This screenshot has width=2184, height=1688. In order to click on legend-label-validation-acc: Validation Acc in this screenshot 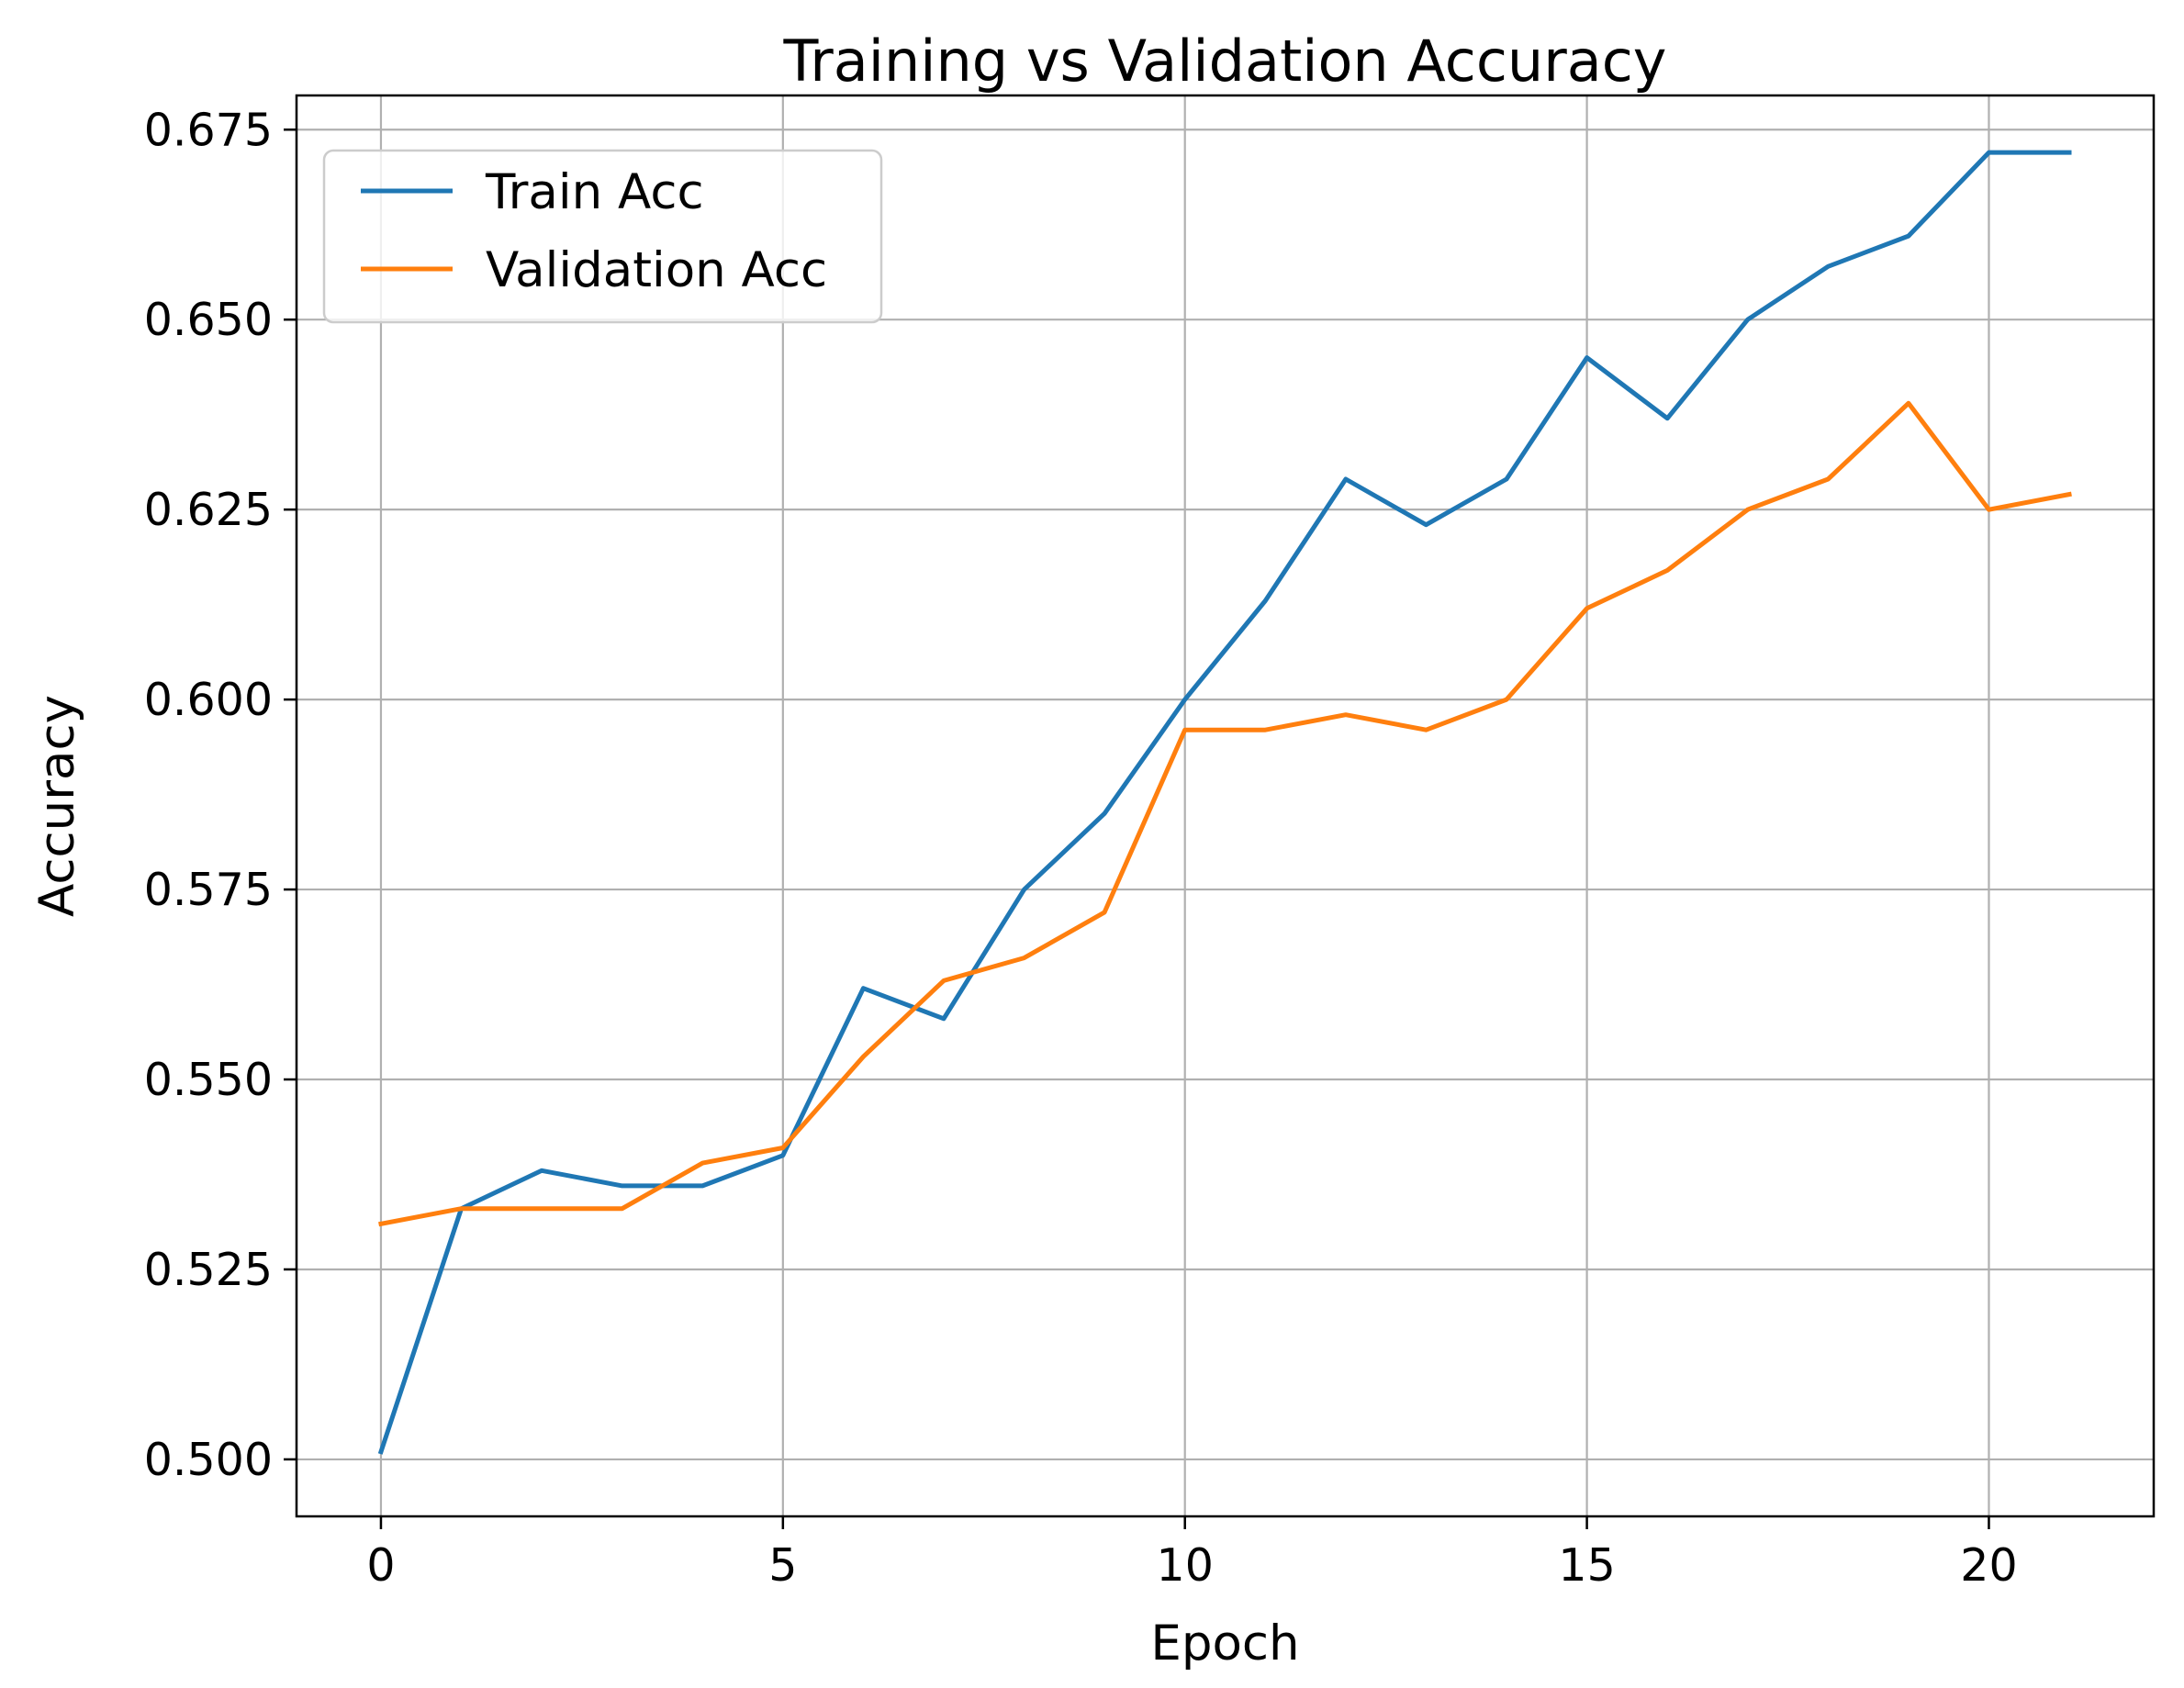, I will do `click(656, 270)`.